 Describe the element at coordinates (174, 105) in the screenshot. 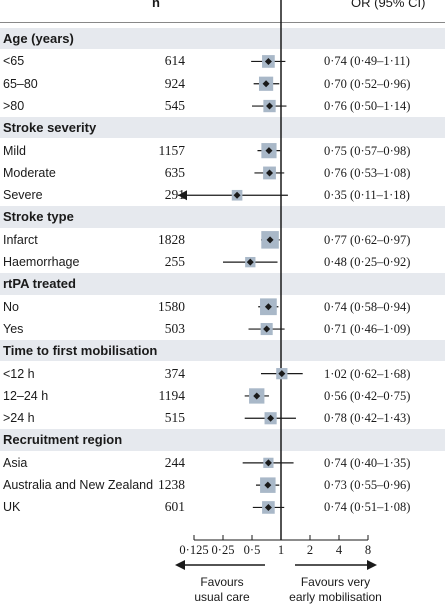

I see `row-n: 545` at that location.